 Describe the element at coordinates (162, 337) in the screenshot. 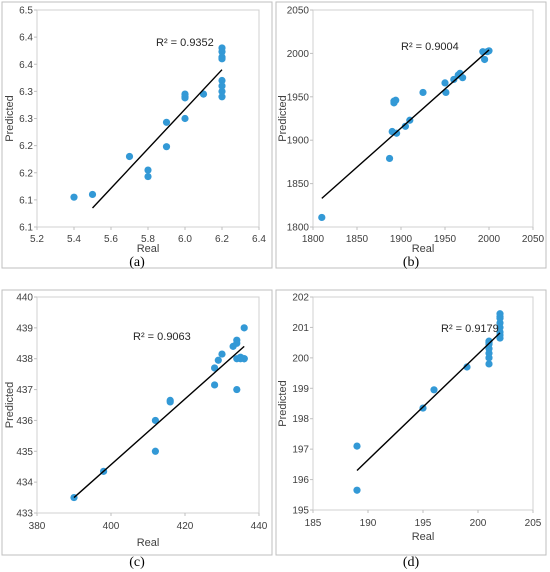

I see `r-squared-label: R² = 0.9063` at that location.